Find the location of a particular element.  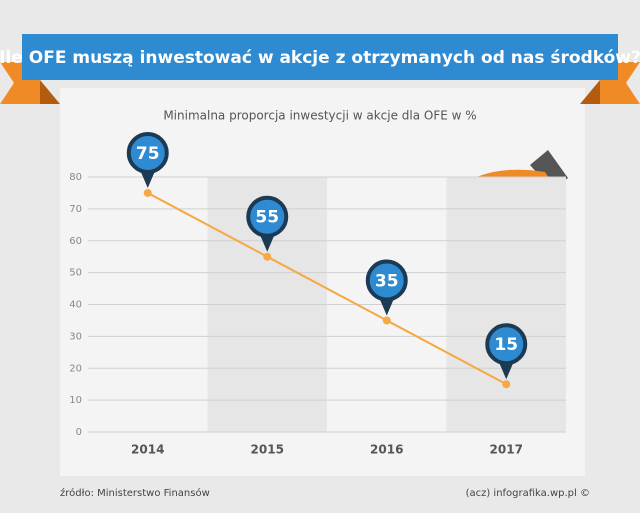

x-tick-label: 2017 is located at coordinates (506, 450).